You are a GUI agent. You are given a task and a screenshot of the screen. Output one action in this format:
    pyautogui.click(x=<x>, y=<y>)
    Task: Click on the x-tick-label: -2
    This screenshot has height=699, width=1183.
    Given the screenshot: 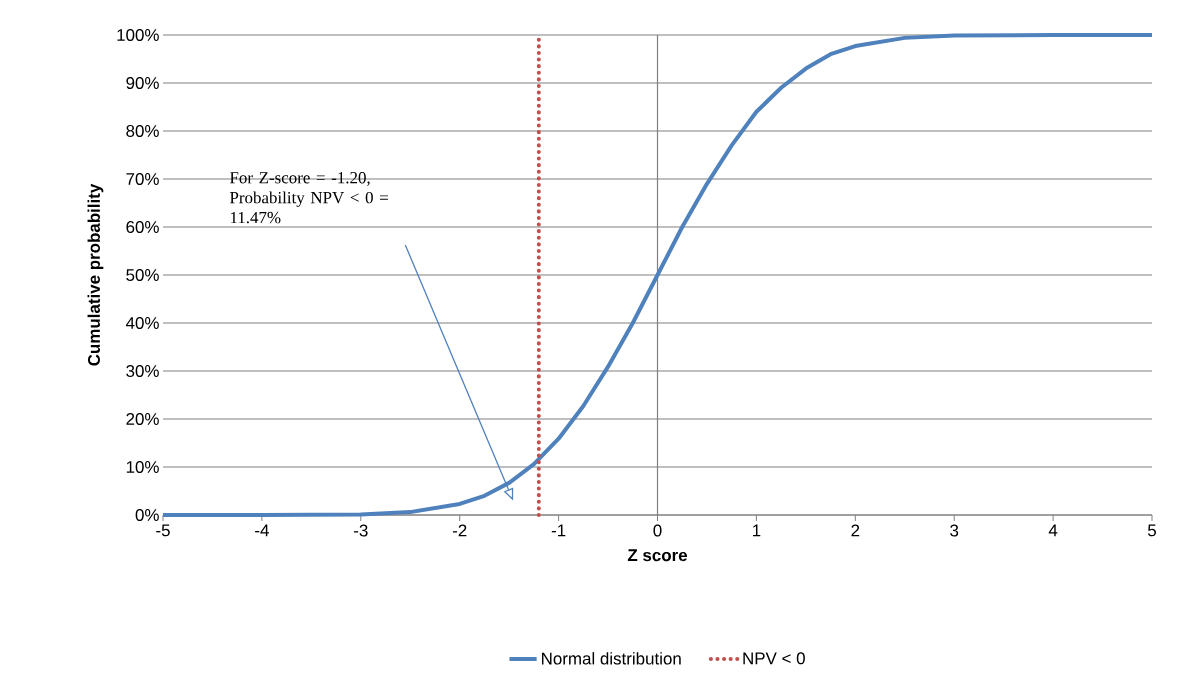 What is the action you would take?
    pyautogui.click(x=459, y=530)
    